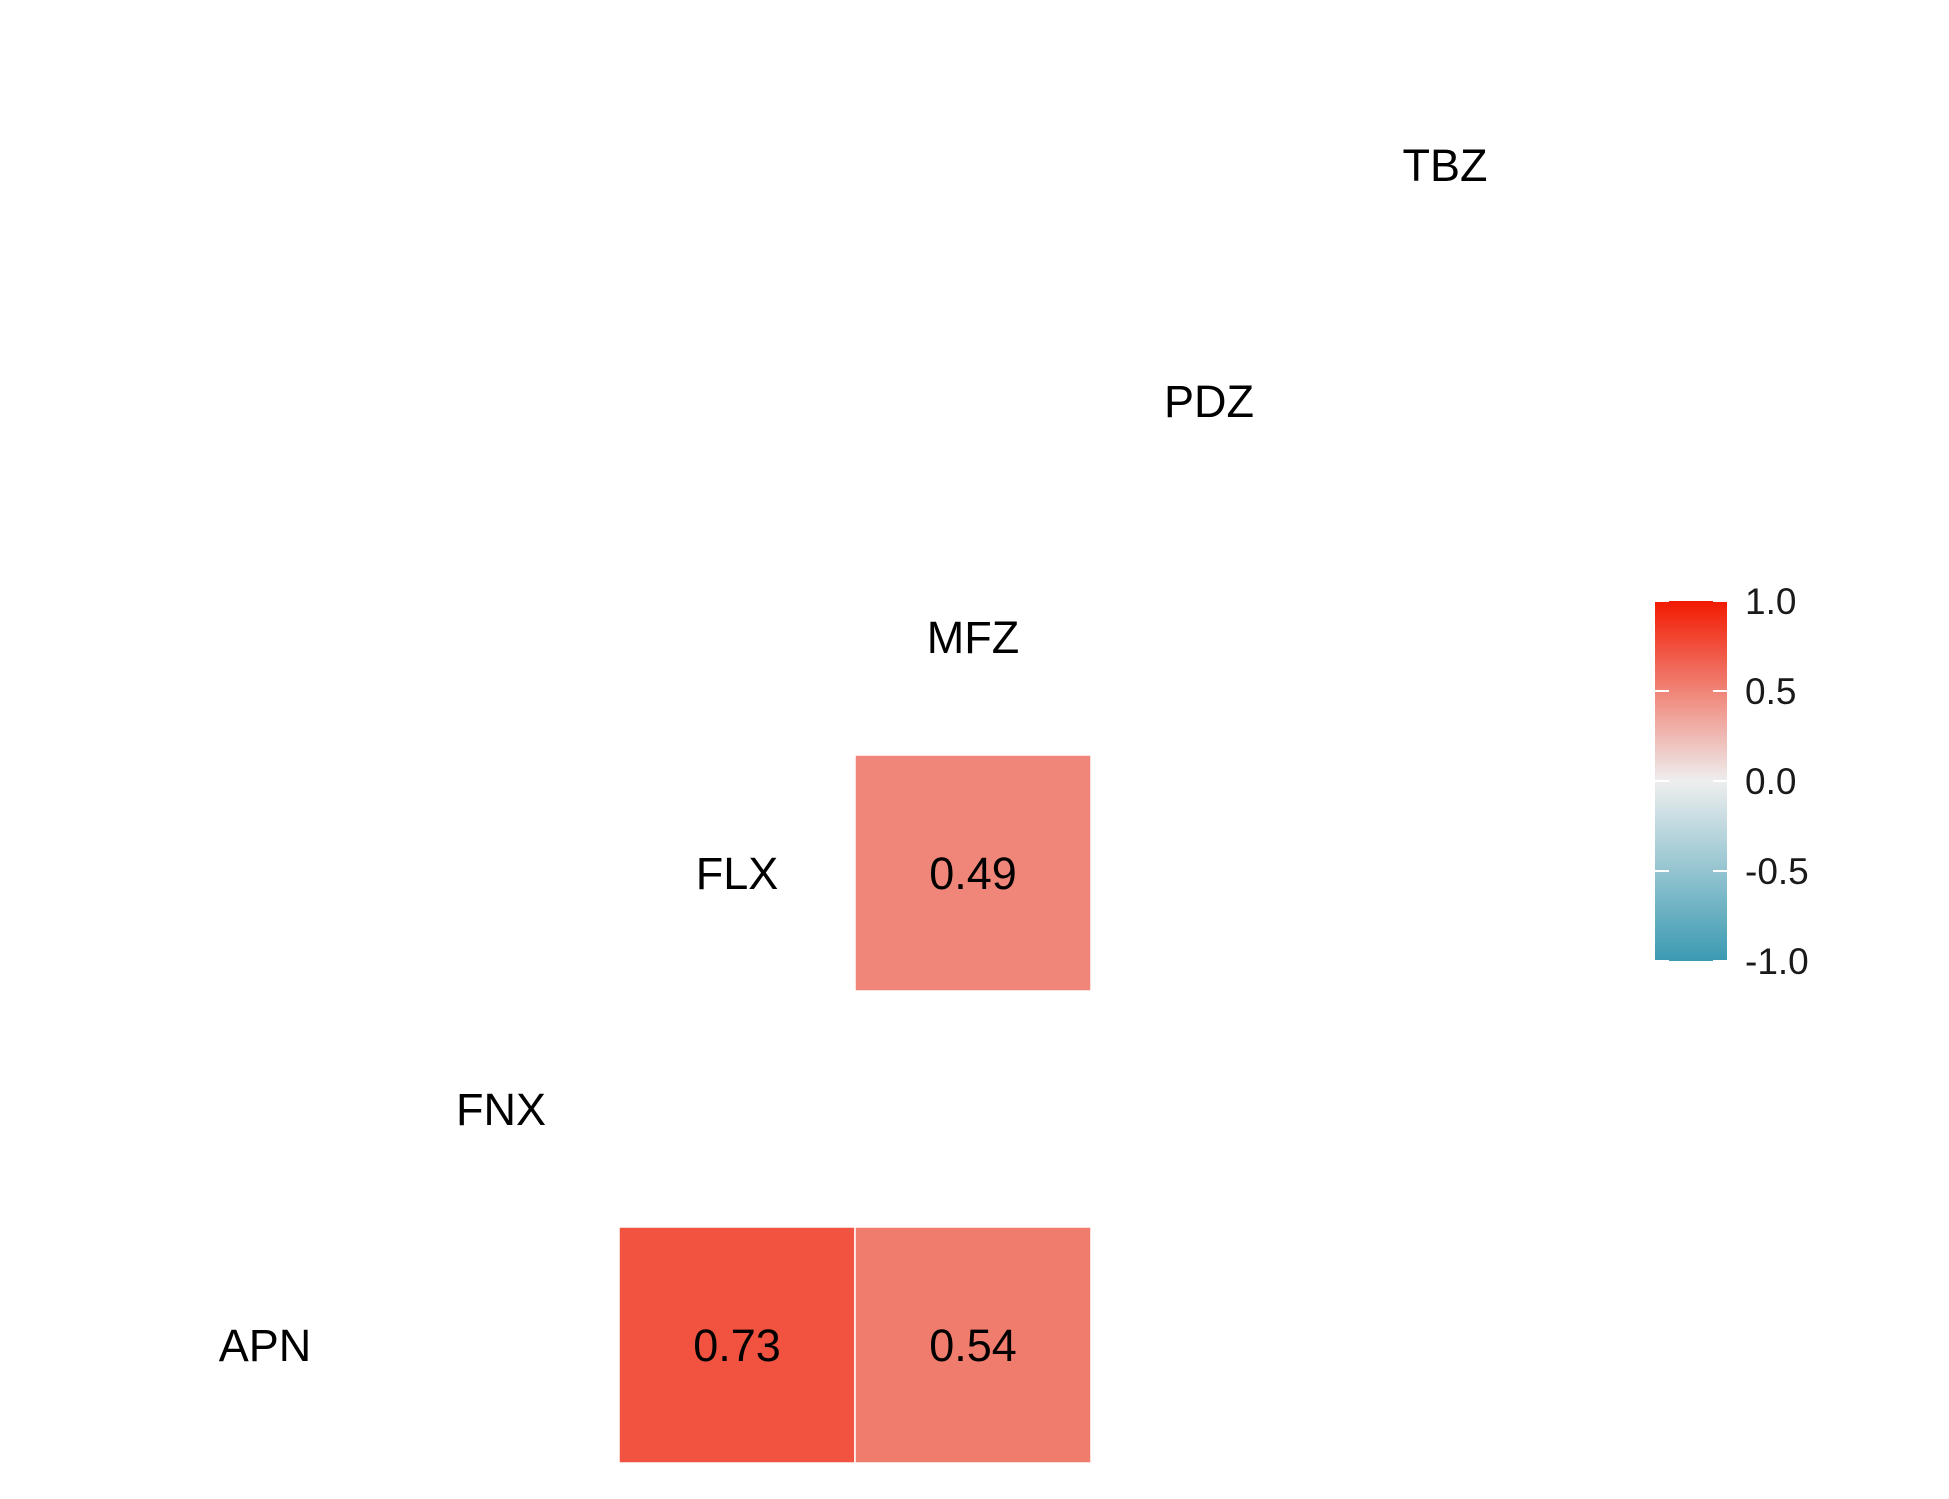 The width and height of the screenshot is (1949, 1499). Describe the element at coordinates (501, 1109) in the screenshot. I see `variable-label-fnx: FNX` at that location.